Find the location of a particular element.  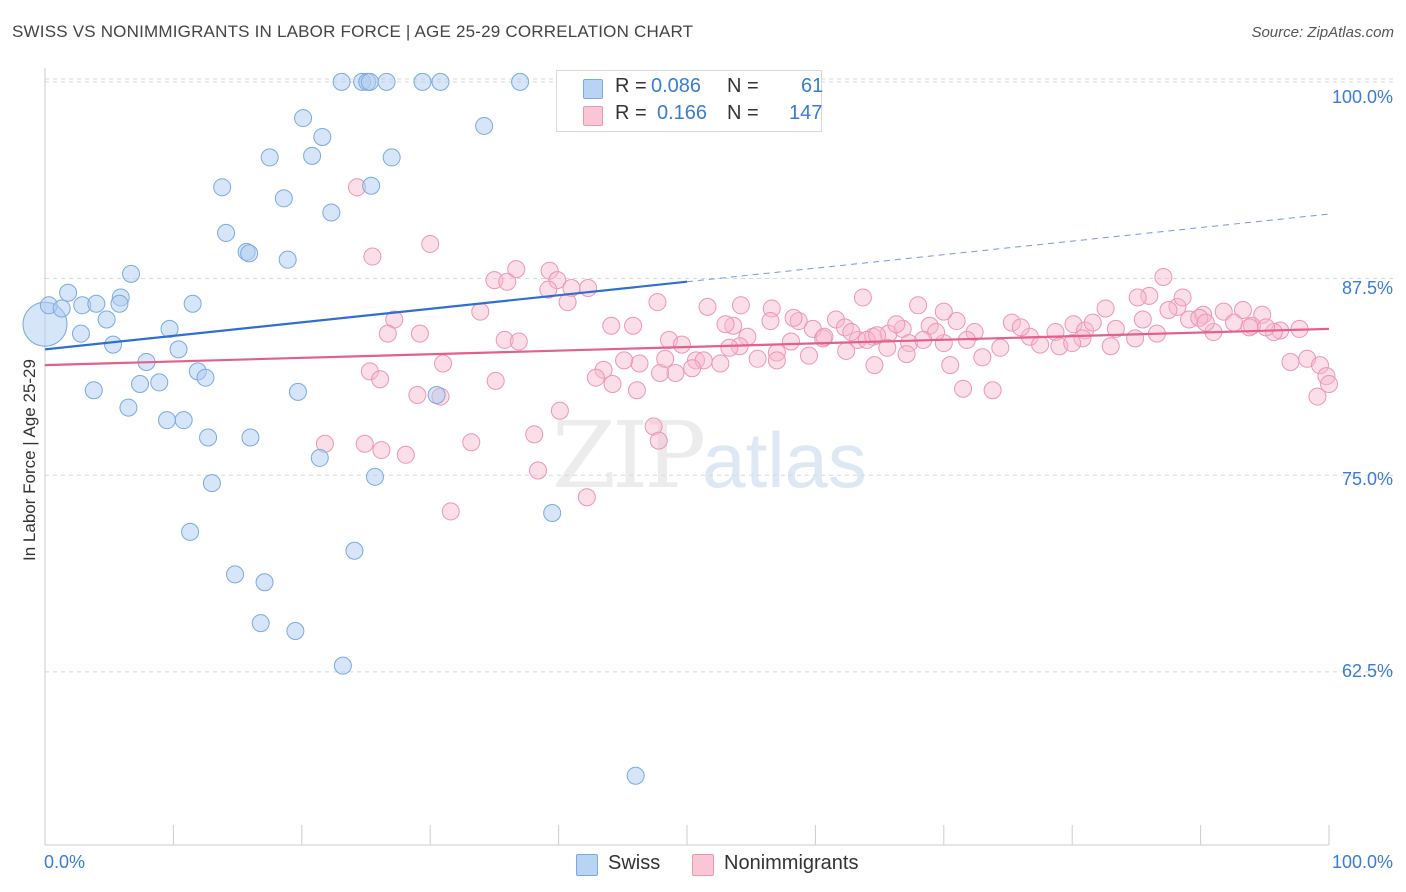

correlation-legend: R = 0.086 N = 61 R = 0.166 N = 147 is located at coordinates (690, 101).